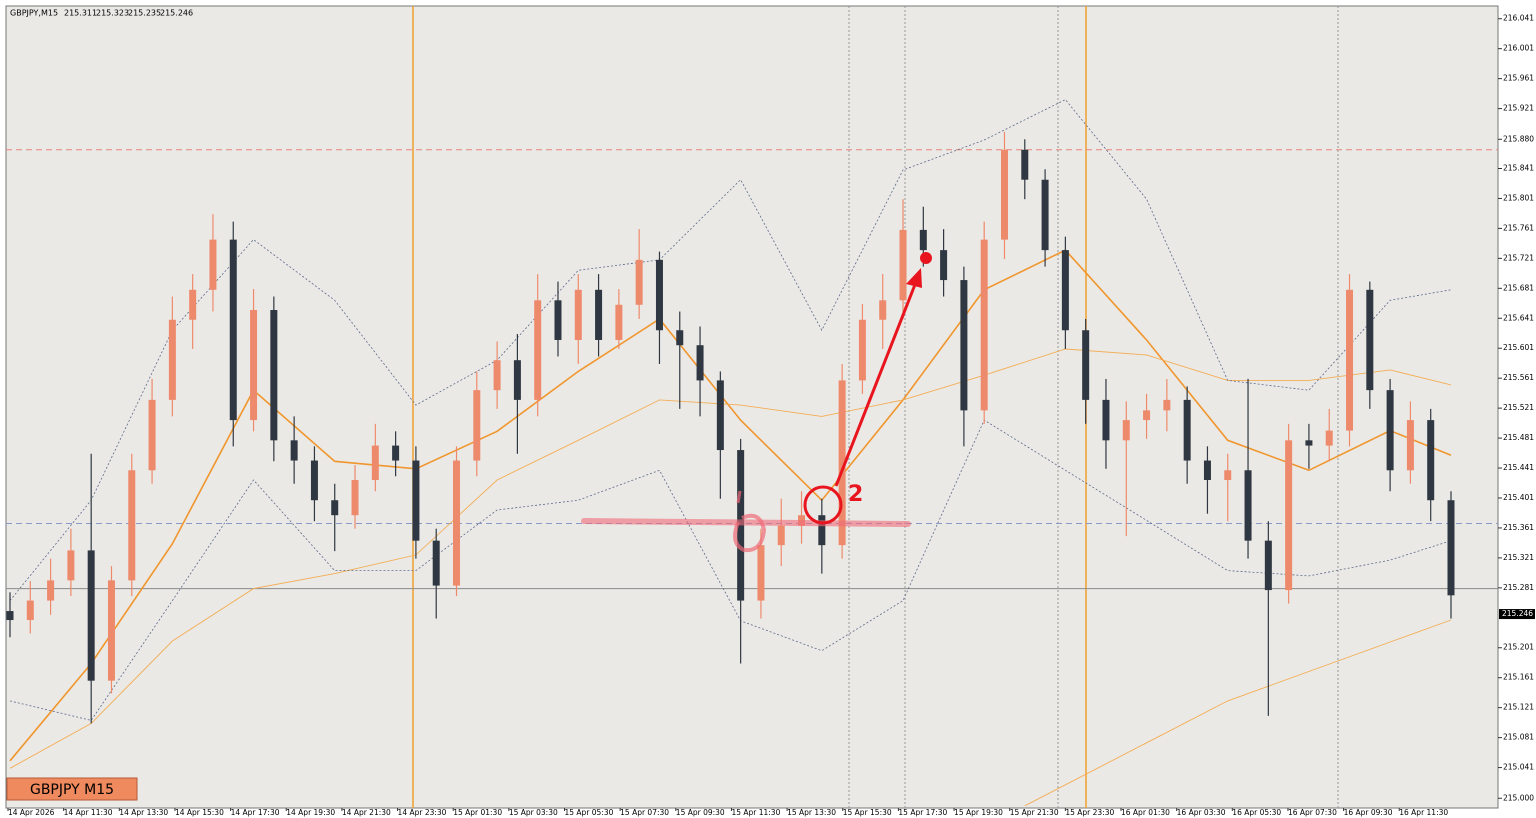  I want to click on arrow-head, so click(914, 278).